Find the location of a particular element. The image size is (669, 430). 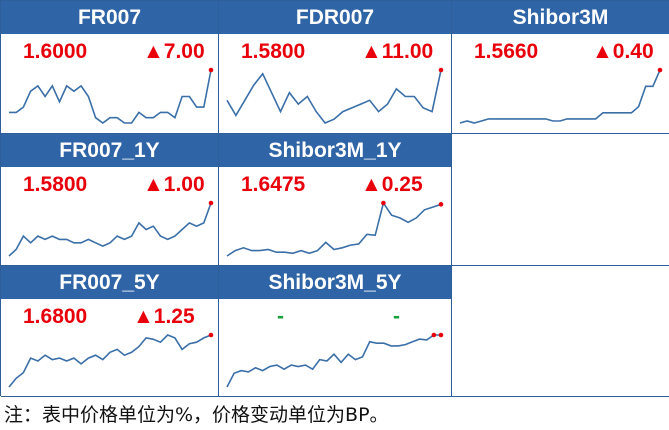

card-value: 1.6800 is located at coordinates (55, 316).